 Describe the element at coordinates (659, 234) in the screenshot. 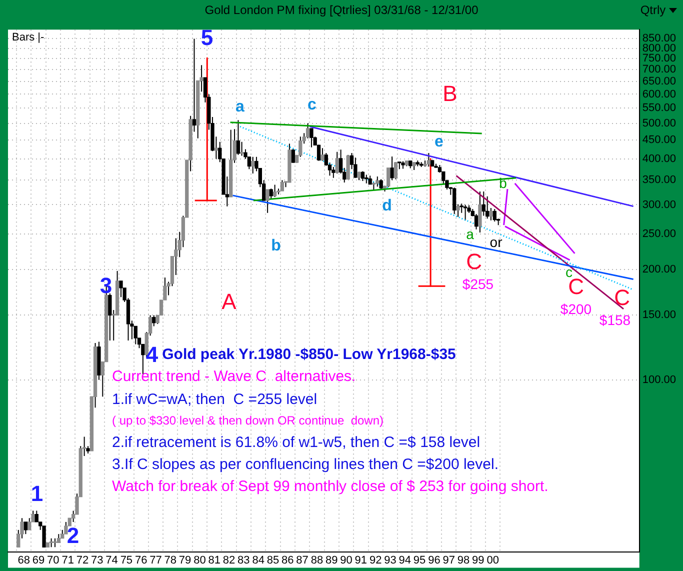

I see `y-tick-label: 250.00` at that location.